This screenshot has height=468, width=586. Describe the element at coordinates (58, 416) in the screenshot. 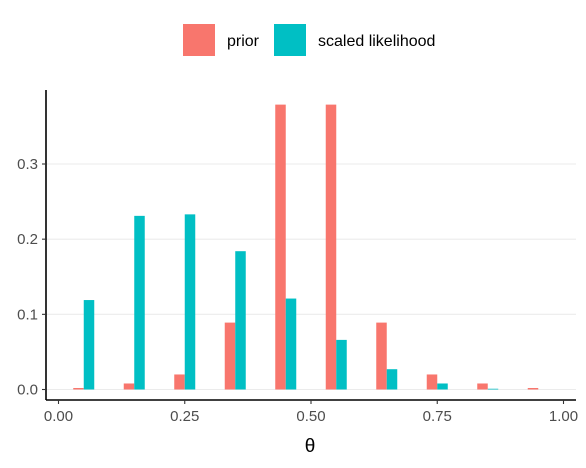

I see `x-tick-label: 0.00` at that location.